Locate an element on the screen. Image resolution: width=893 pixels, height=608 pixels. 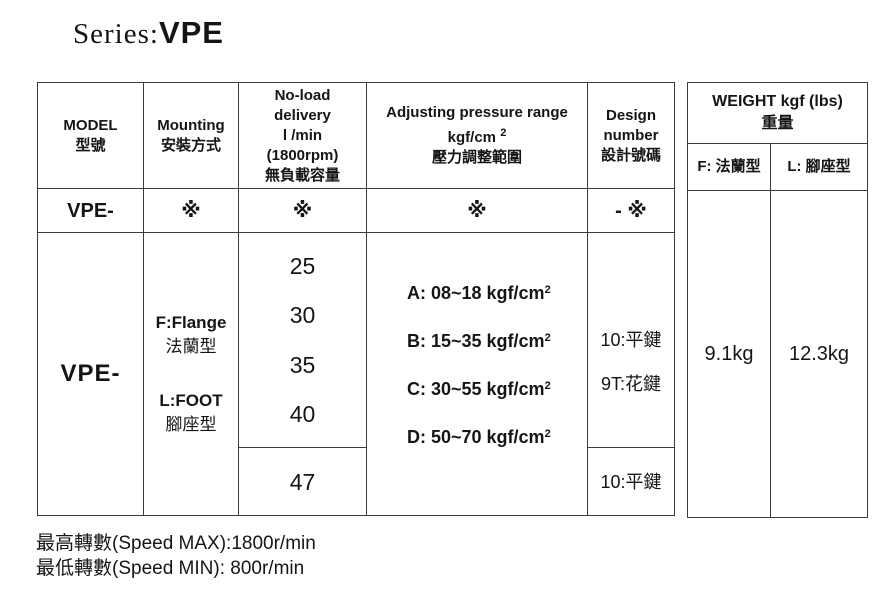
header-cell-model: MODEL 型號 is located at coordinates (91, 136).